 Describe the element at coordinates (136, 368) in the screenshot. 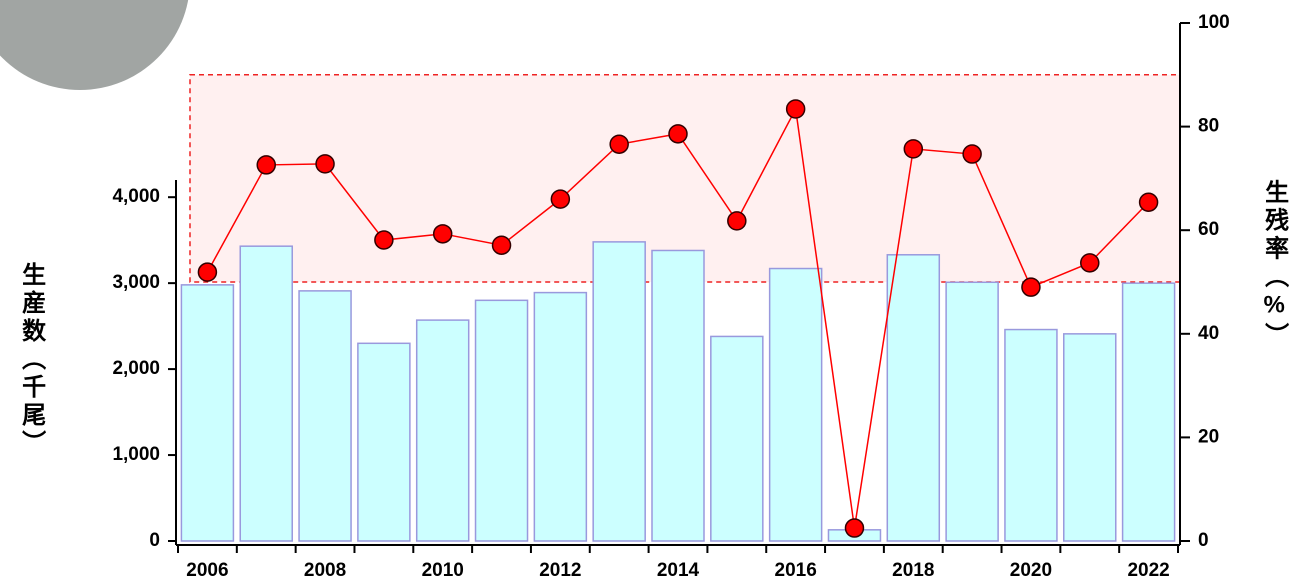

I see `y-tick-label: 2,000` at that location.